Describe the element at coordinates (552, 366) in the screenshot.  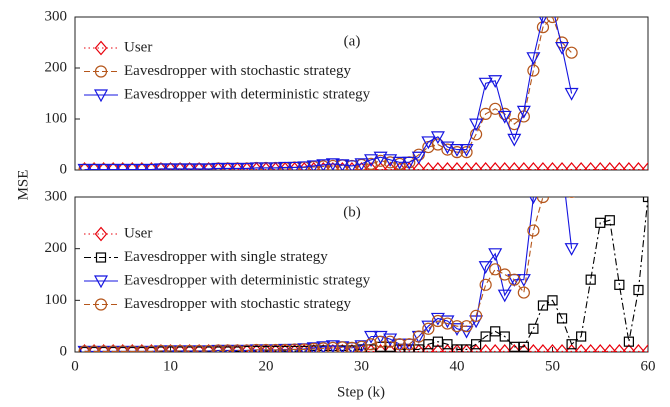
I see `x-tick-label: 50` at that location.